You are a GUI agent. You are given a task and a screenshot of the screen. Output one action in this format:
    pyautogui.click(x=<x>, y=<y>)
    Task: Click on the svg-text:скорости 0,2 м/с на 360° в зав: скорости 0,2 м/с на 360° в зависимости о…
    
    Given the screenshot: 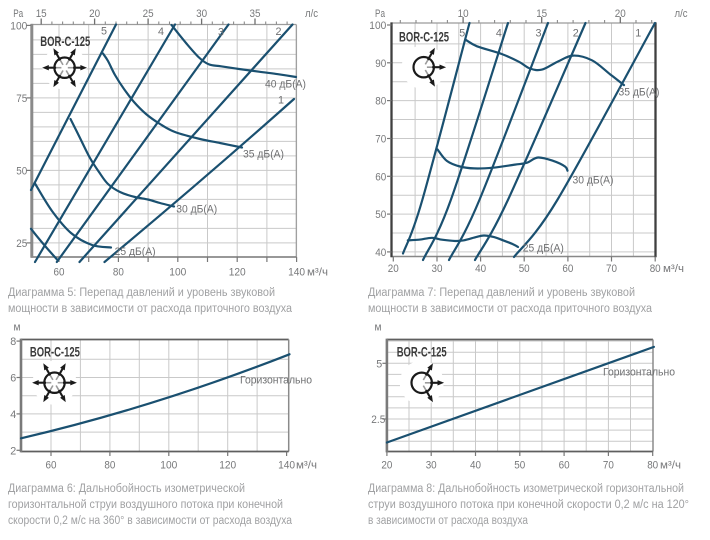 What is the action you would take?
    pyautogui.click(x=150, y=521)
    